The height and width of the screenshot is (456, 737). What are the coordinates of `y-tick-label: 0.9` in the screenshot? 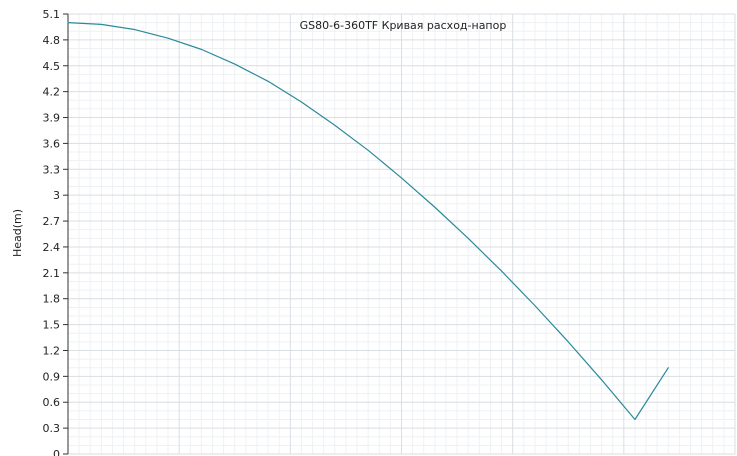 It's located at (52, 376).